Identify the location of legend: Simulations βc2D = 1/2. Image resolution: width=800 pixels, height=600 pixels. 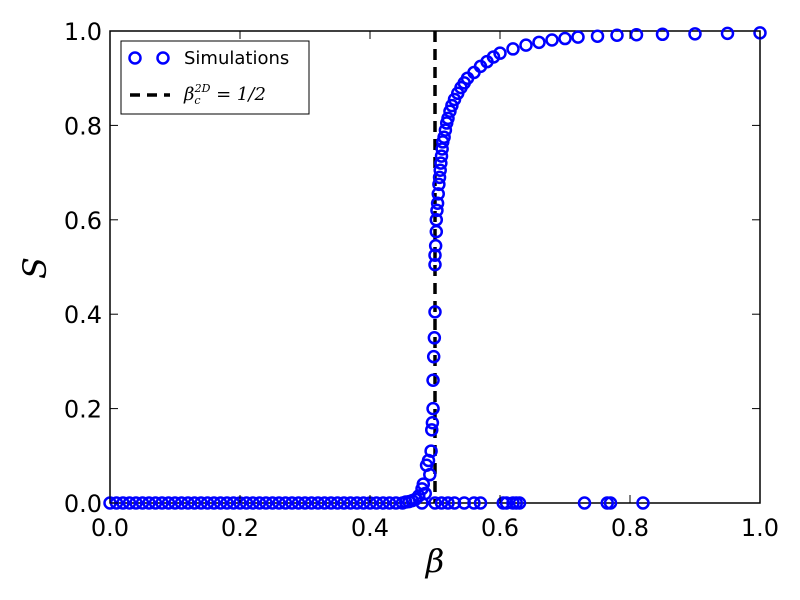
(215, 77).